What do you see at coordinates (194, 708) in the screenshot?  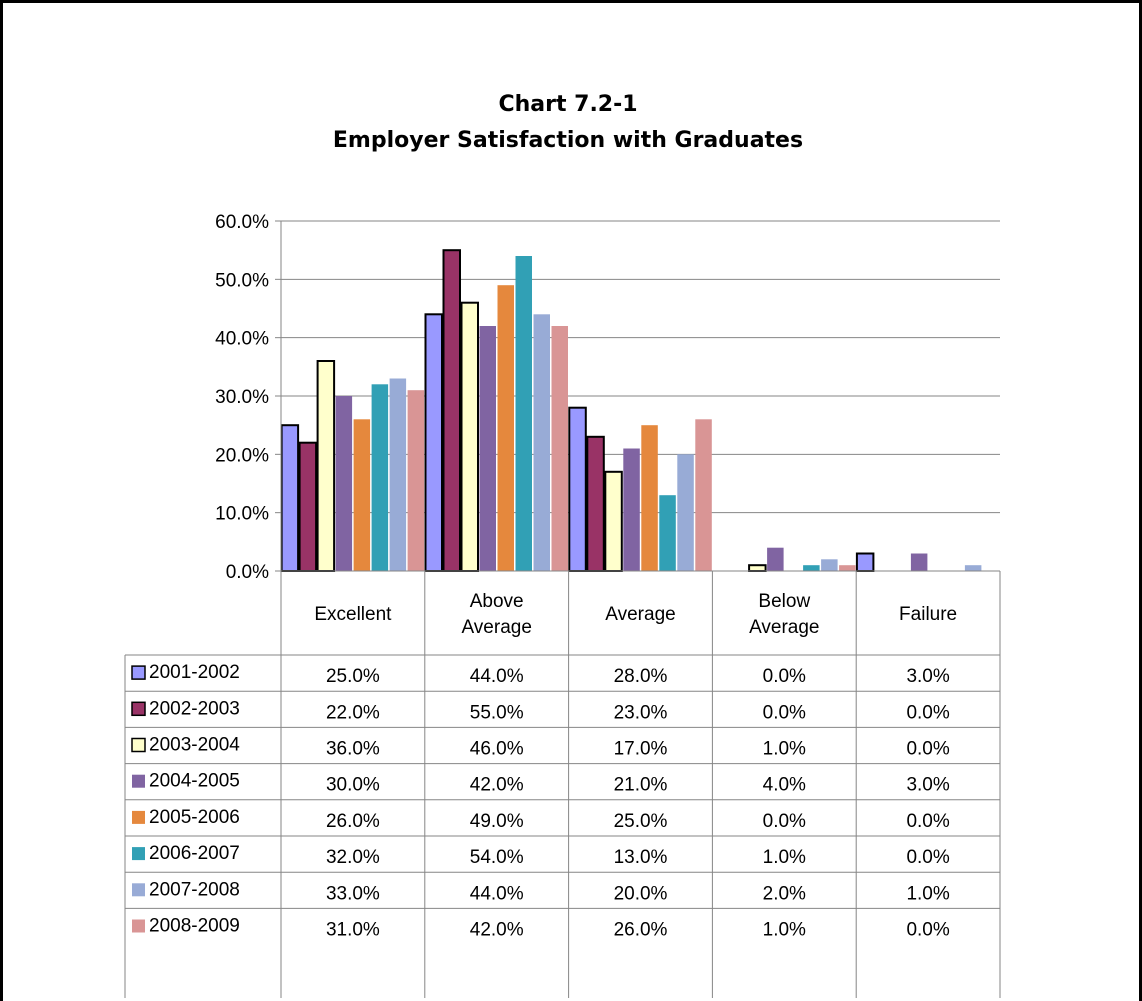 I see `legend-label: 2002-2003` at bounding box center [194, 708].